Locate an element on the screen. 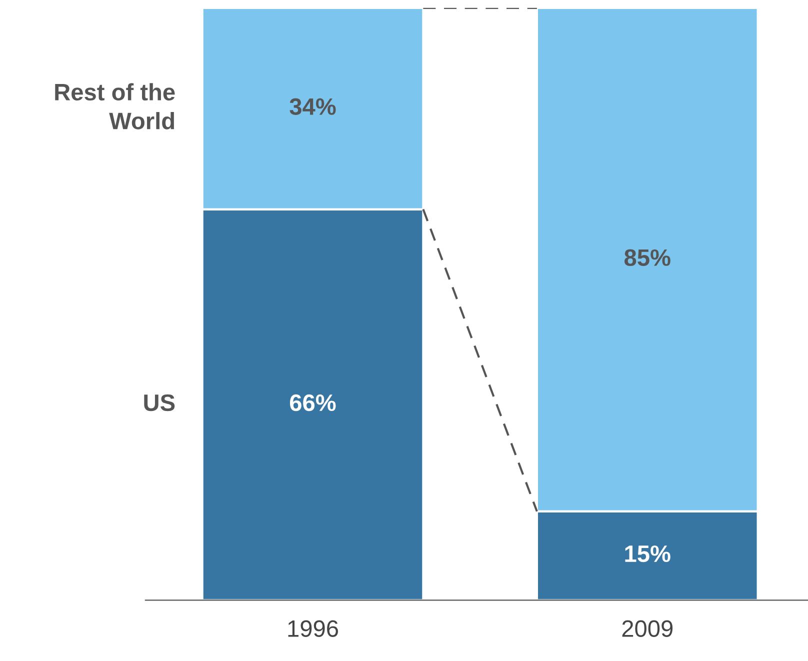 The width and height of the screenshot is (808, 661). data-label: 15% is located at coordinates (647, 553).